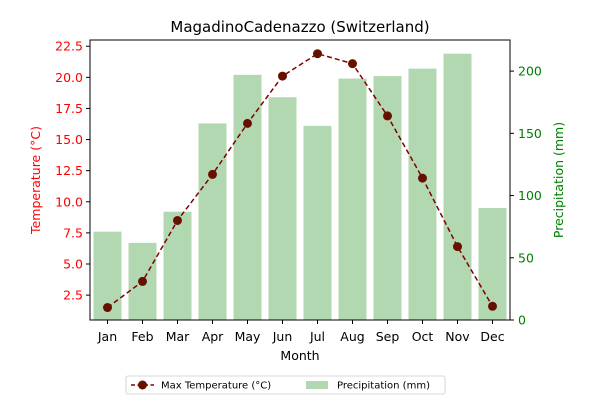  What do you see at coordinates (142, 385) in the screenshot?
I see `legend-temperature-marker-swatch` at bounding box center [142, 385].